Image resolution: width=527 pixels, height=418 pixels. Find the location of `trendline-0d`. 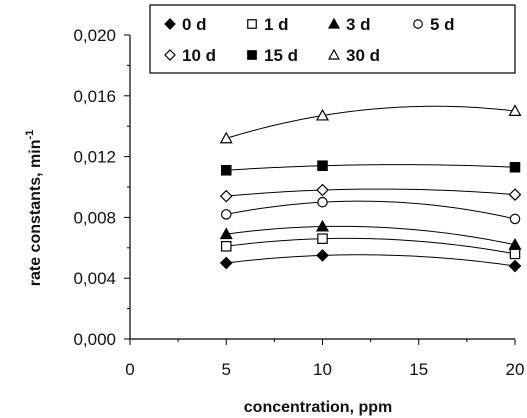

trendline-0d is located at coordinates (371, 260).